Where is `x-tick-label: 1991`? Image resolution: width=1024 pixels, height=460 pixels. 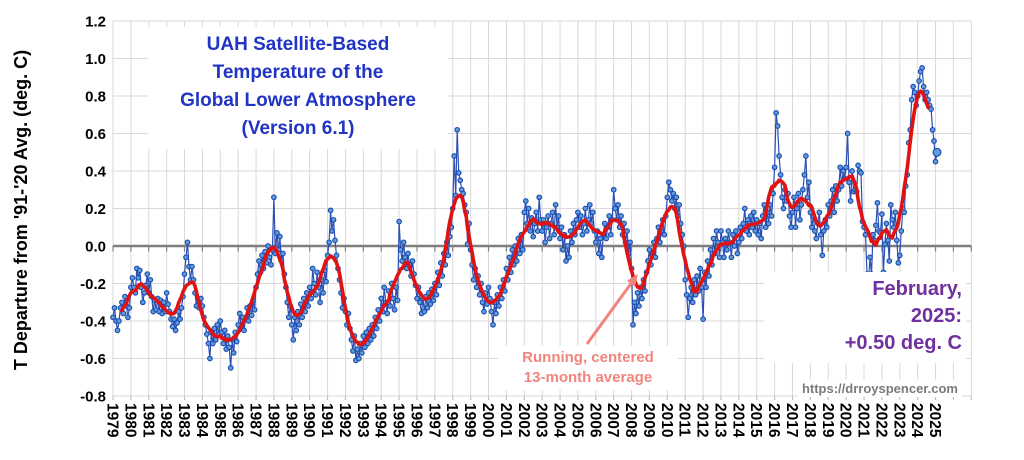
x-tick-label: 1991 is located at coordinates (326, 420).